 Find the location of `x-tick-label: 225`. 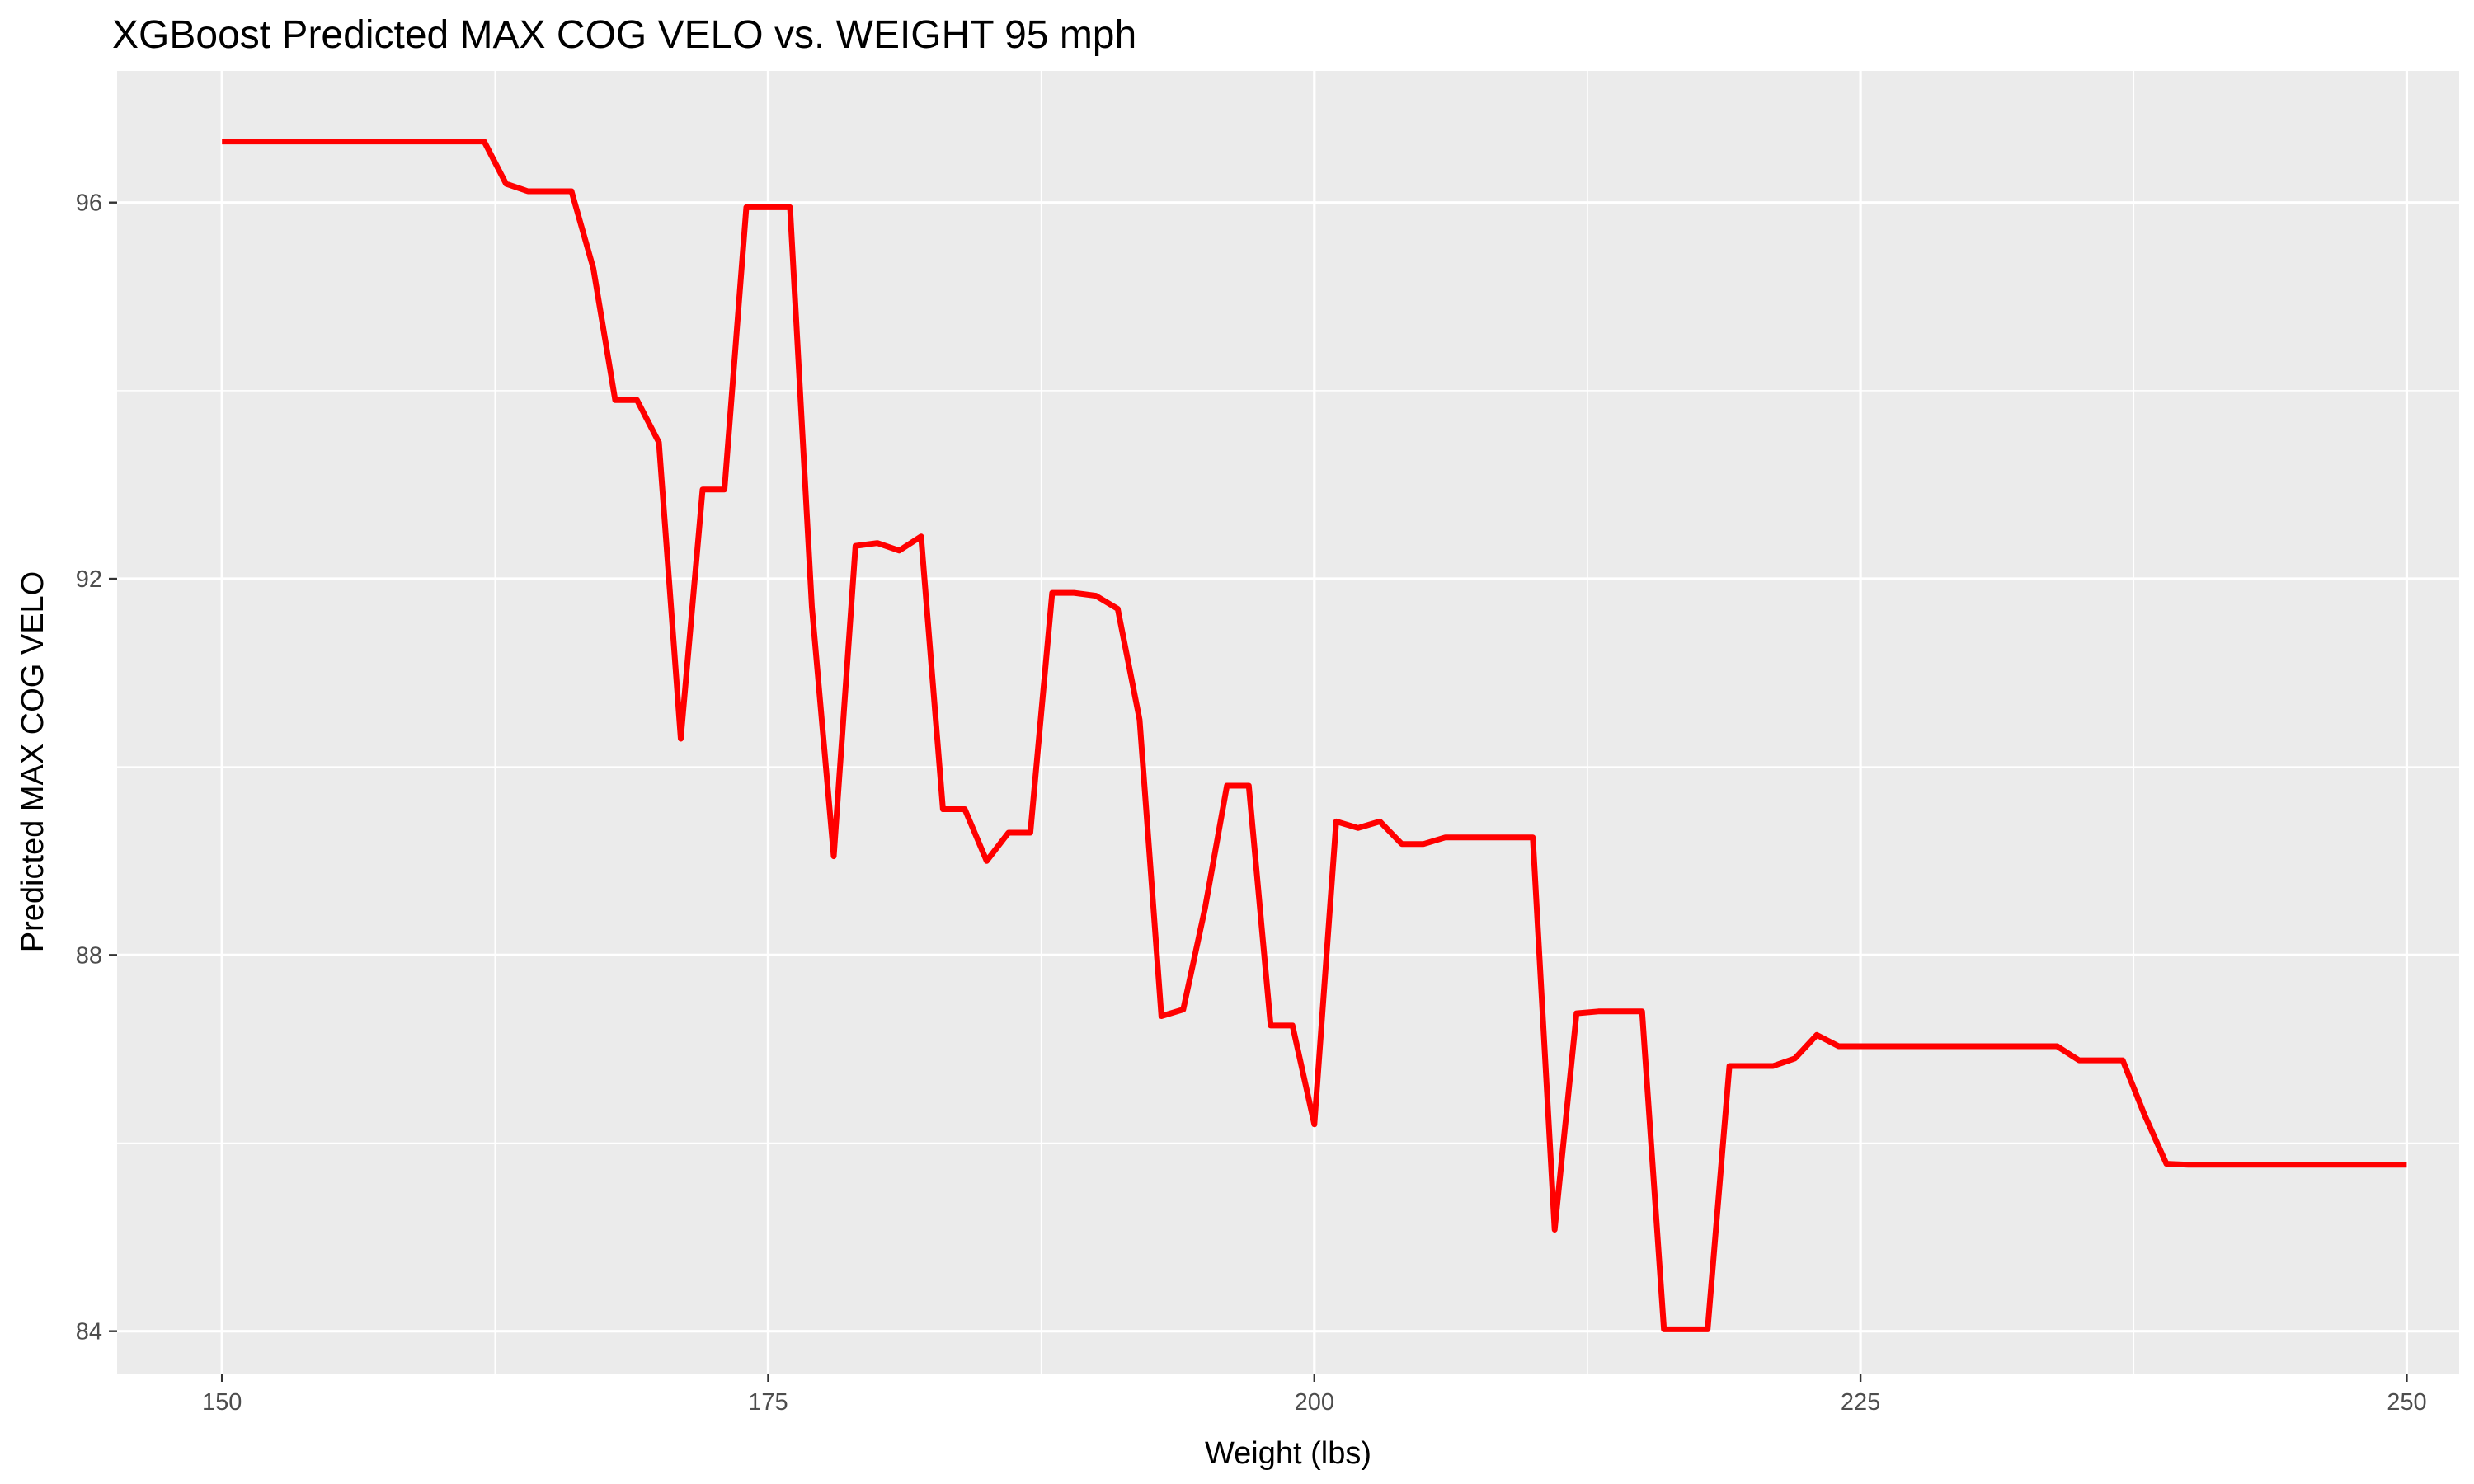

x-tick-label: 225 is located at coordinates (1860, 1402).